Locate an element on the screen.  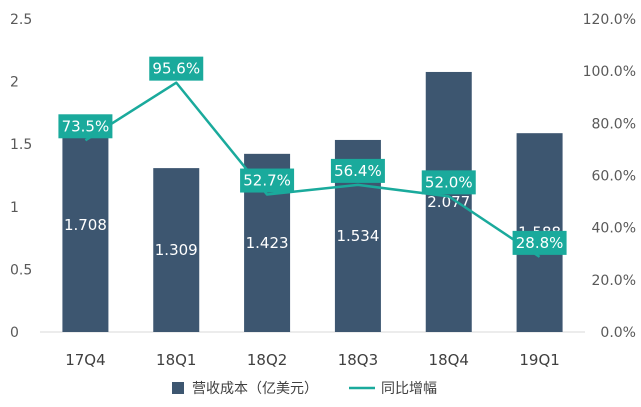
right-tick-label: 60.0% is located at coordinates (614, 177).